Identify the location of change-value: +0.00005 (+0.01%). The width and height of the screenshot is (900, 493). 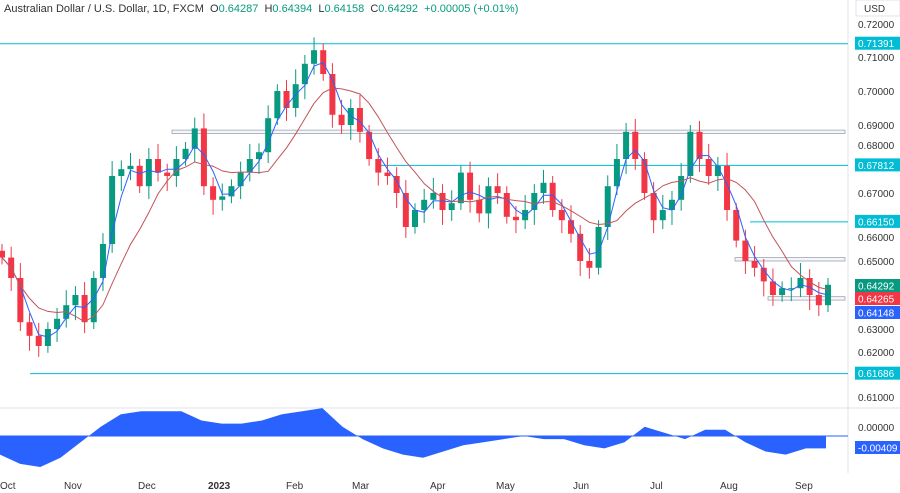
(471, 9).